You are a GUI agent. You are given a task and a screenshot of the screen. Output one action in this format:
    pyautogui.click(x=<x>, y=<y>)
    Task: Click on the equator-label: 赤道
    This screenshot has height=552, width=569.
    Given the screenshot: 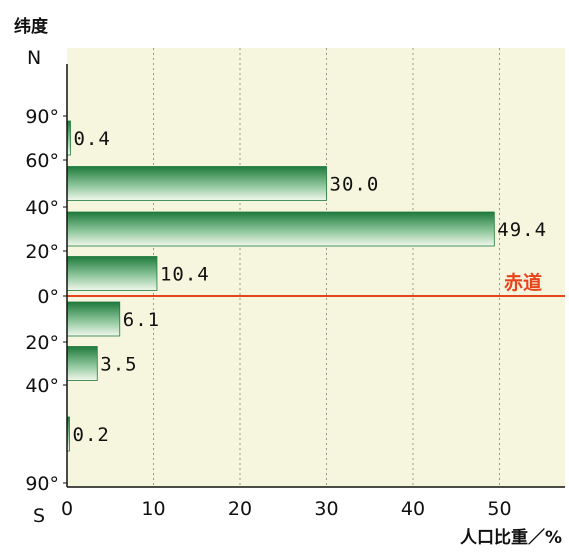 What is the action you would take?
    pyautogui.click(x=523, y=282)
    